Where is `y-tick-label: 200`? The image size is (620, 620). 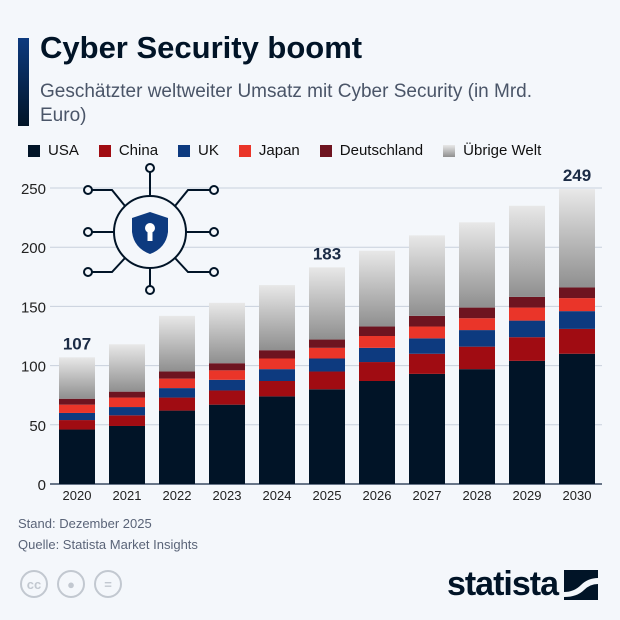
y-tick-label: 200 is located at coordinates (33, 248).